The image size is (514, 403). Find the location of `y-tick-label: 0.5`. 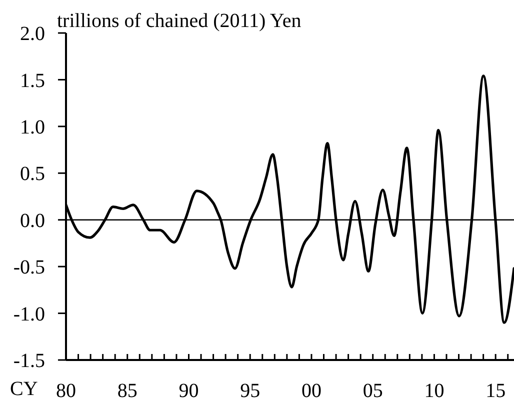

y-tick-label: 0.5 is located at coordinates (32, 174).